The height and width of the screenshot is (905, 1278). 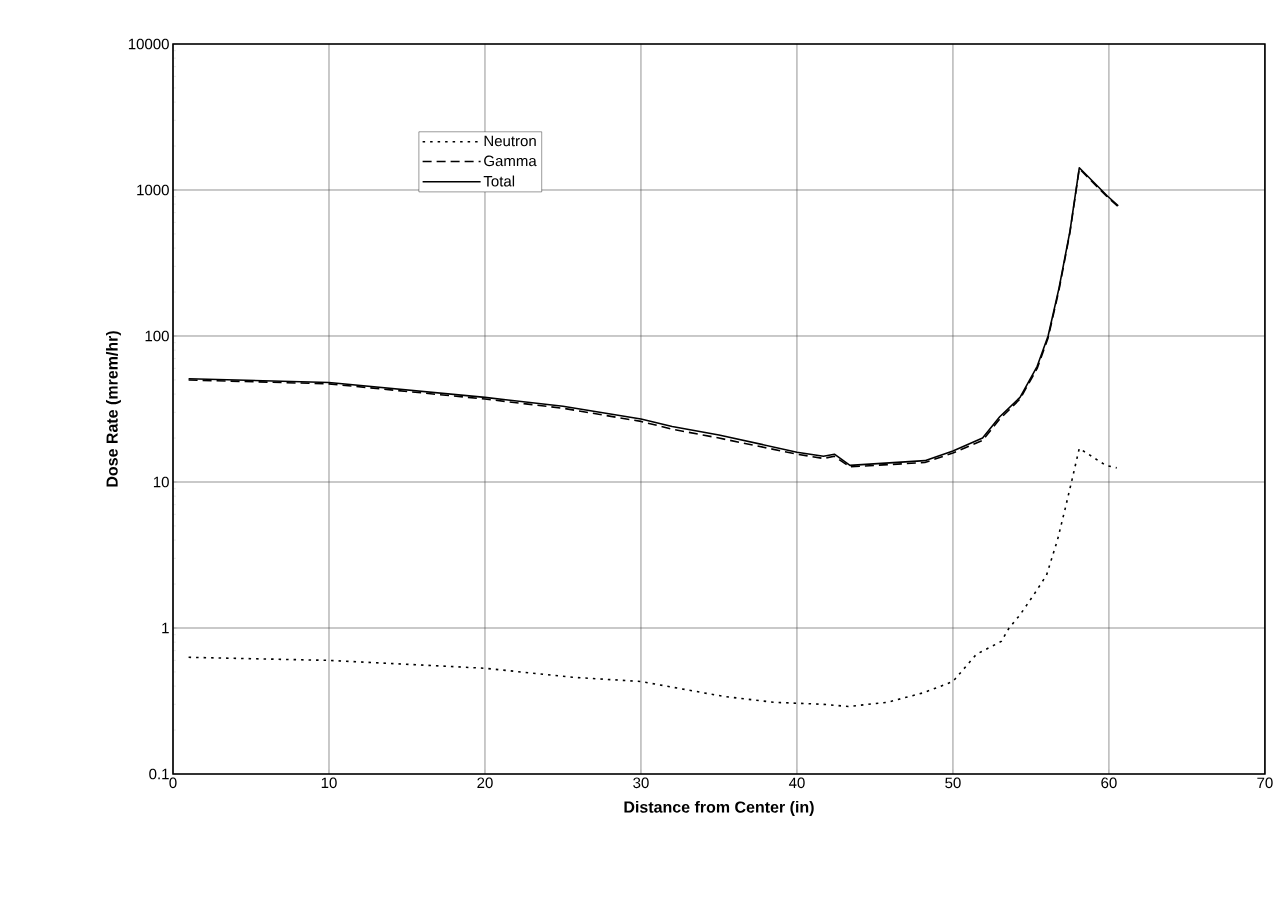 What do you see at coordinates (719, 808) in the screenshot?
I see `x-axis-title: Distance from Center (in)` at bounding box center [719, 808].